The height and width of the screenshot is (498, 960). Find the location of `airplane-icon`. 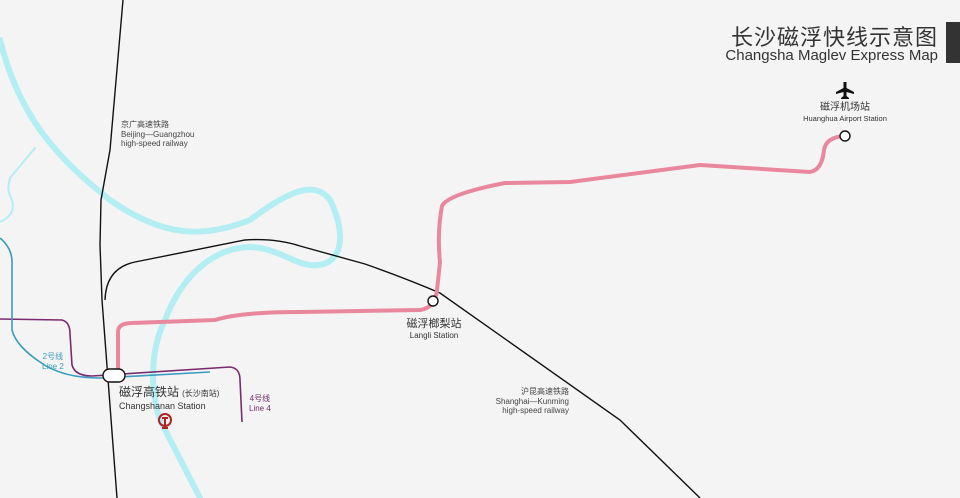

airplane-icon is located at coordinates (845, 90).